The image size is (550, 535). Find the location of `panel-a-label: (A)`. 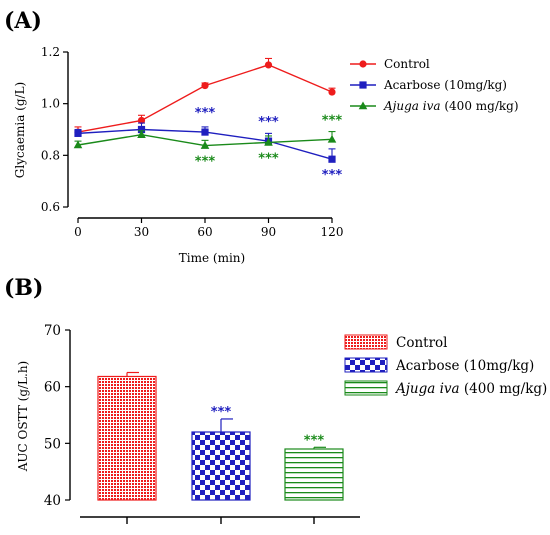

panel-a-label: (A) is located at coordinates (23, 21).